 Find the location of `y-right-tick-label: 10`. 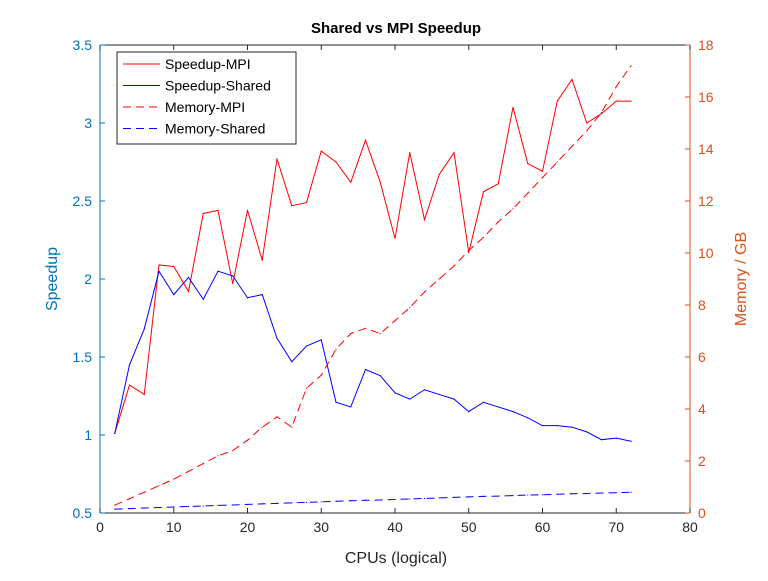

y-right-tick-label: 10 is located at coordinates (706, 253).